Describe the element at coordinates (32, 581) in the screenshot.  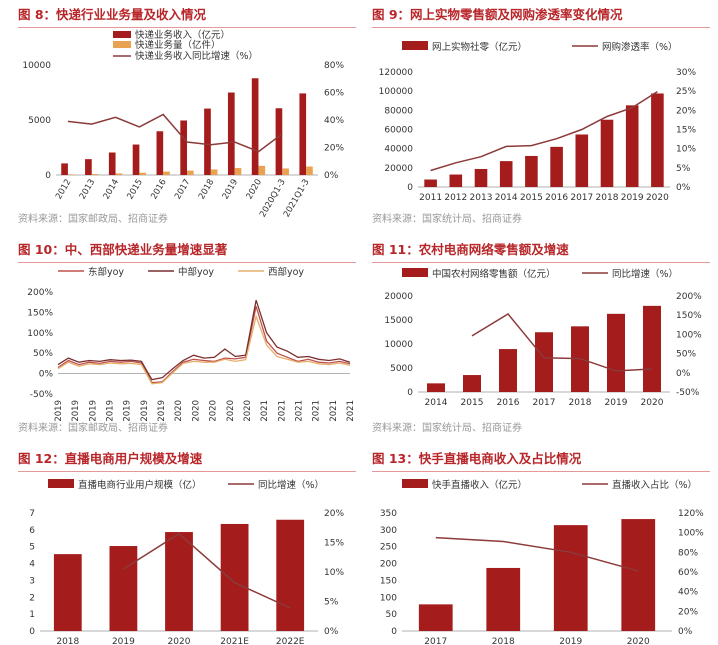
I see `y-tick-label: 3` at that location.